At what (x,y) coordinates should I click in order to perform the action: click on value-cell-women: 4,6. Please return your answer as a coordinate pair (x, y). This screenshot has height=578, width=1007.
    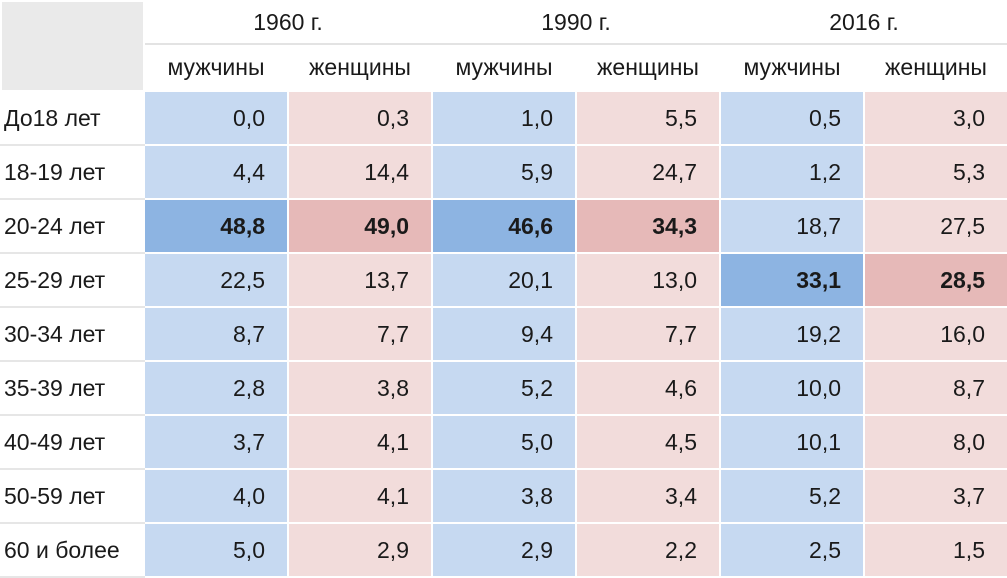
    Looking at the image, I should click on (648, 388).